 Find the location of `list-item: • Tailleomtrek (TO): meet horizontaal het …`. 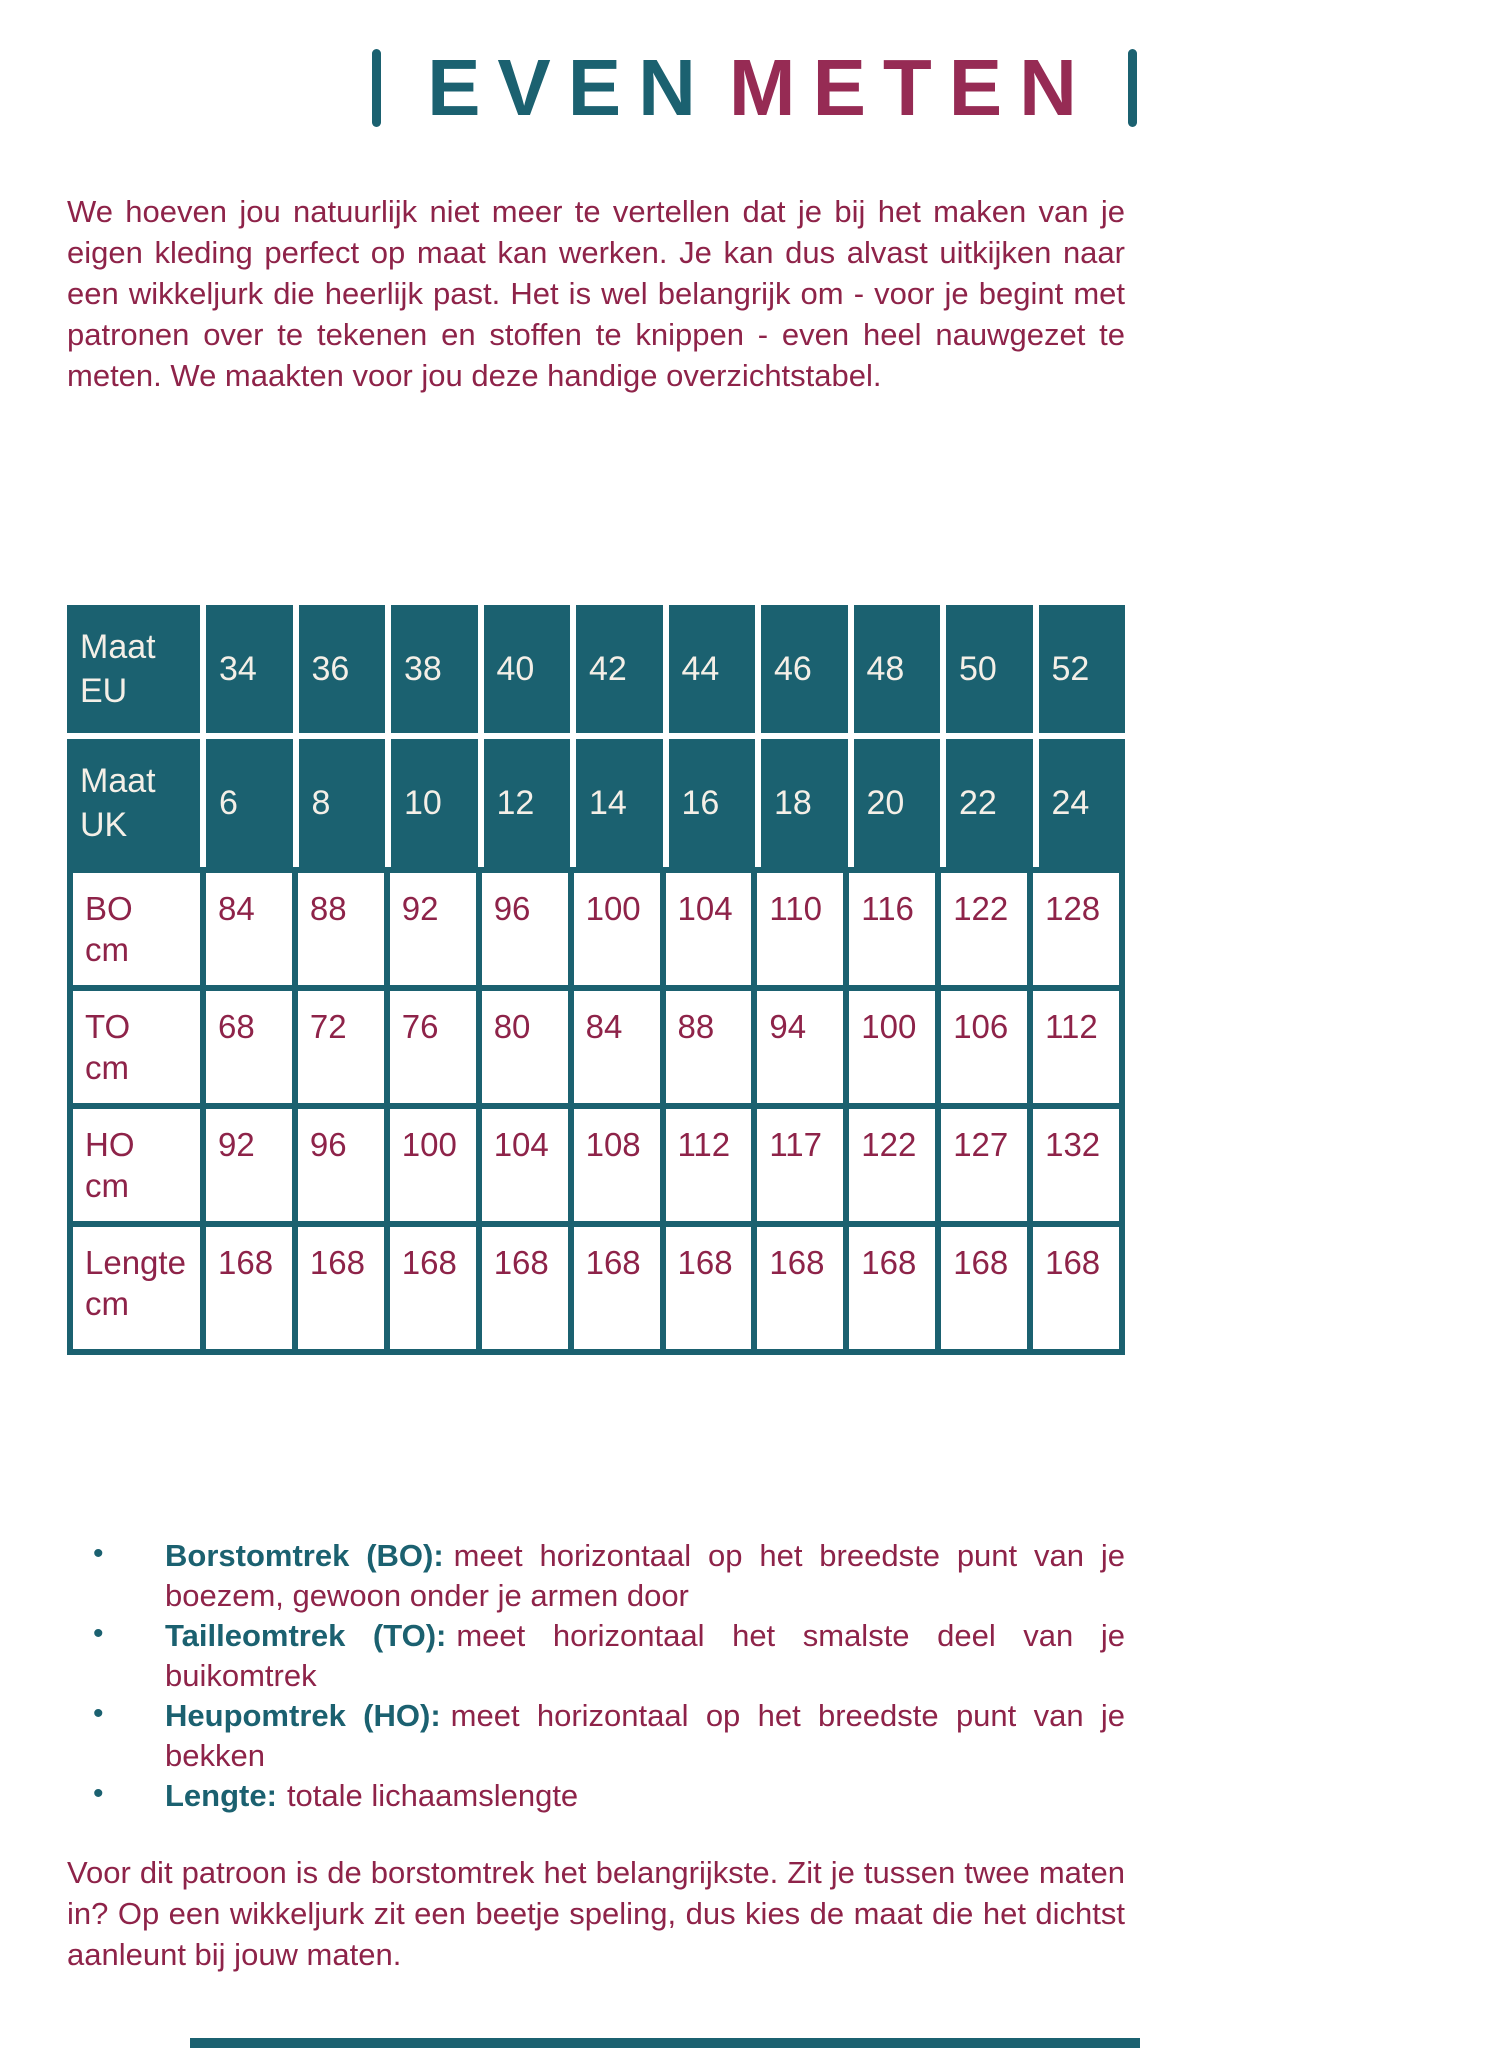

list-item: • Tailleomtrek (TO): meet horizontaal het … is located at coordinates (596, 1656).